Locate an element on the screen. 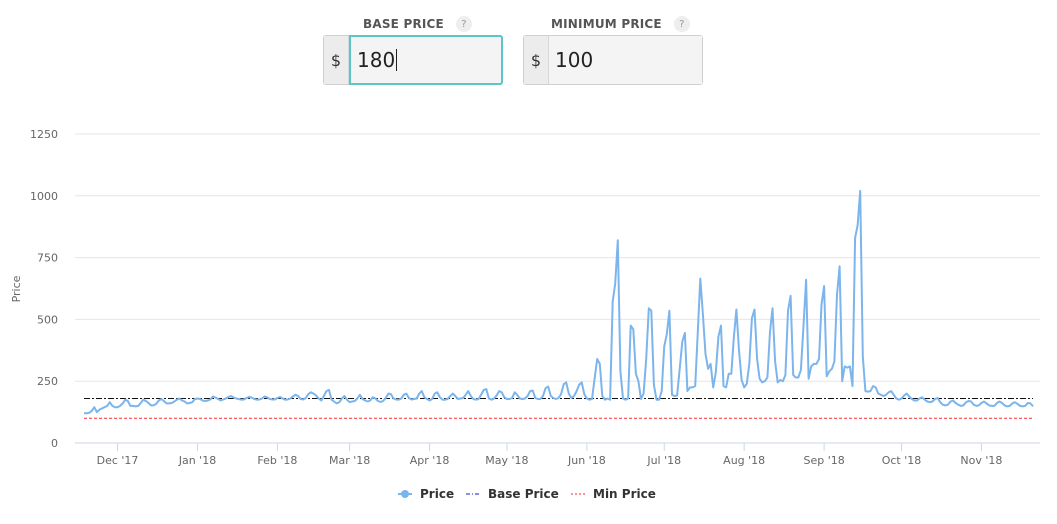 The image size is (1057, 524). legend-item: Min Price is located at coordinates (613, 494).